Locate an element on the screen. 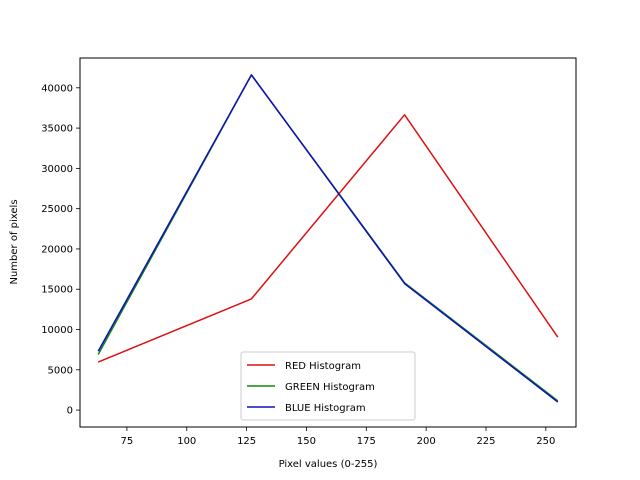 The height and width of the screenshot is (480, 640). x-tick-label: 100 is located at coordinates (186, 441).